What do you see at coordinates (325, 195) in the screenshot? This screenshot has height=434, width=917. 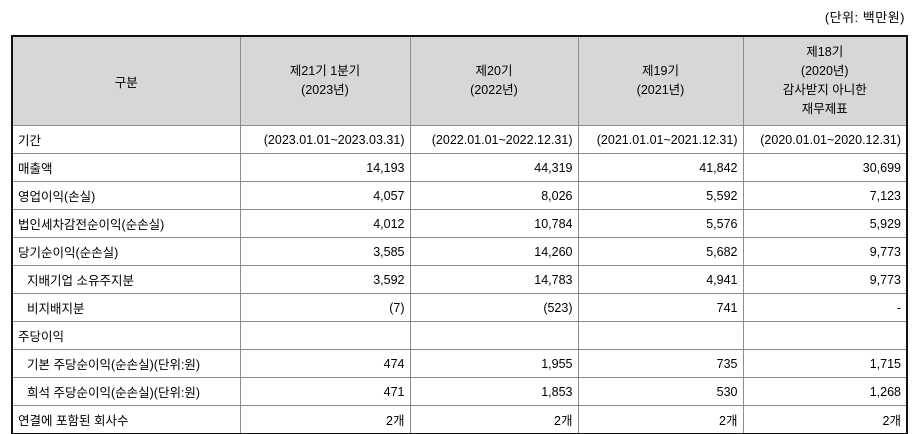 I see `cell-value: 4,057` at bounding box center [325, 195].